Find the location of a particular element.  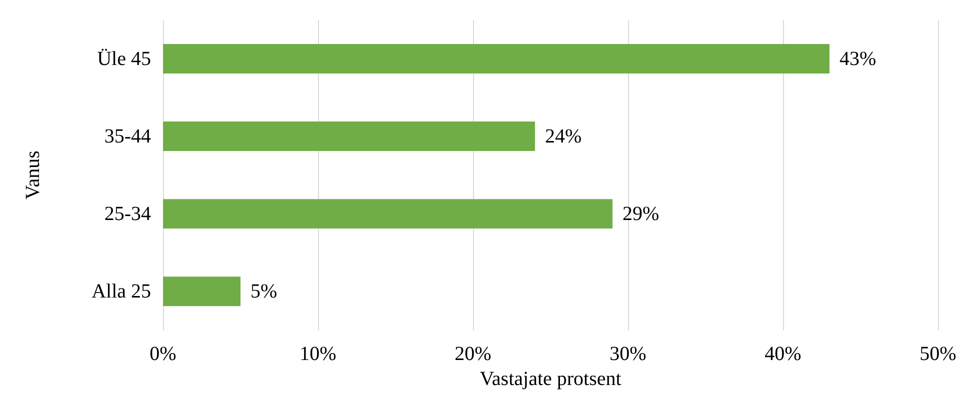

x-tick-label: 20% is located at coordinates (473, 354).